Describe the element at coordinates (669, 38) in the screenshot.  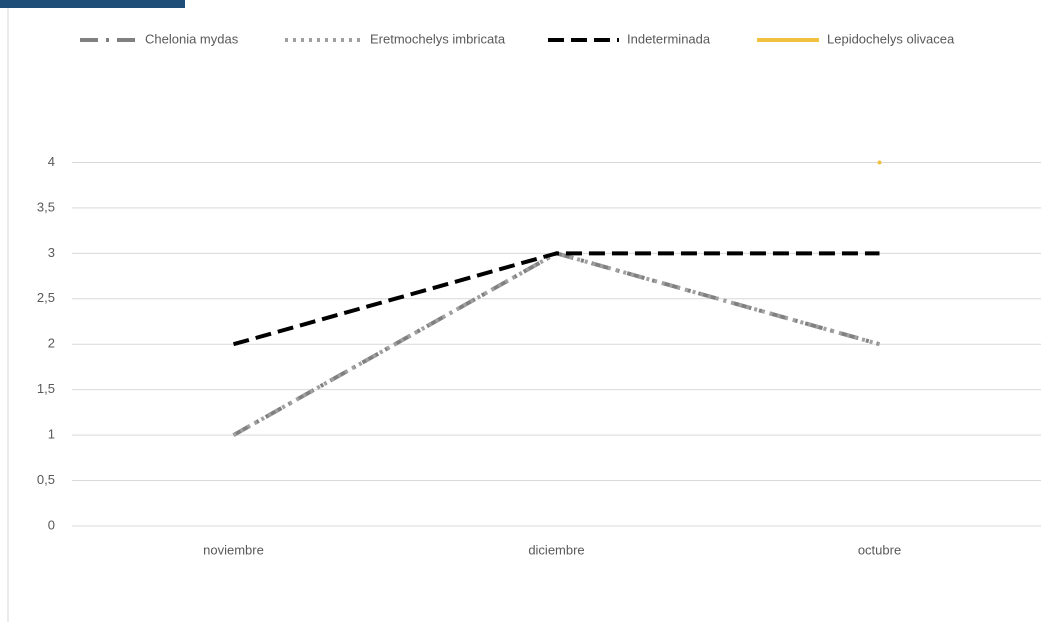
I see `legend-label: Indeterminada` at that location.